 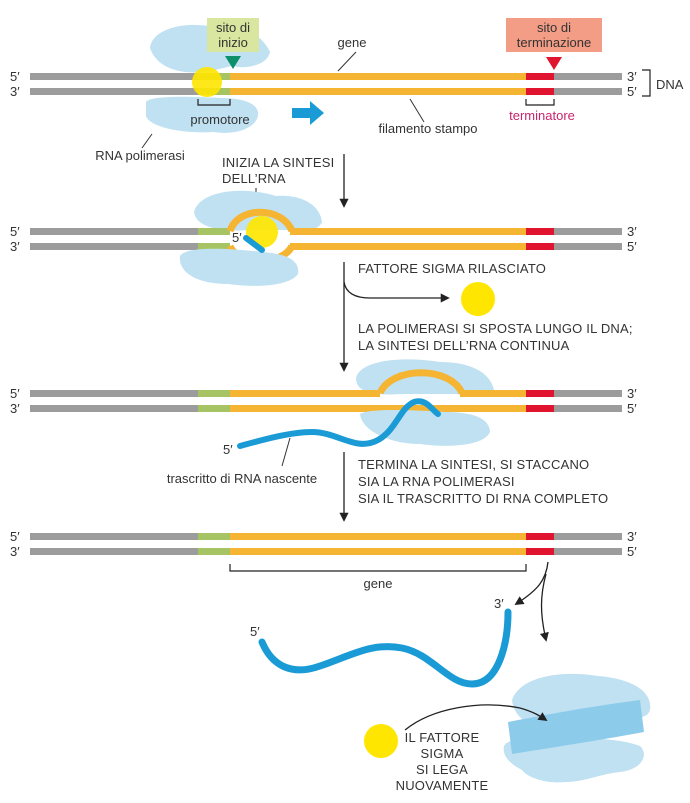 I want to click on dna4-bottom-right, so click(x=588, y=551).